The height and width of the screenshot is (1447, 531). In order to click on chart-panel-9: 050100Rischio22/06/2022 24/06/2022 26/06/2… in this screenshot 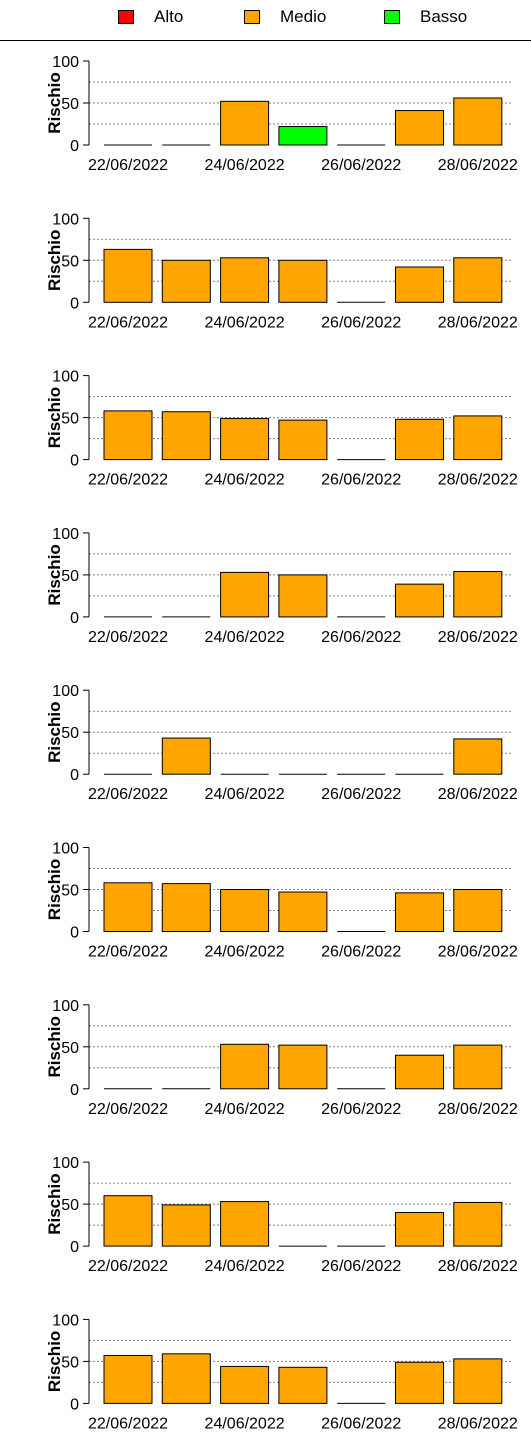, I will do `click(281, 1372)`.